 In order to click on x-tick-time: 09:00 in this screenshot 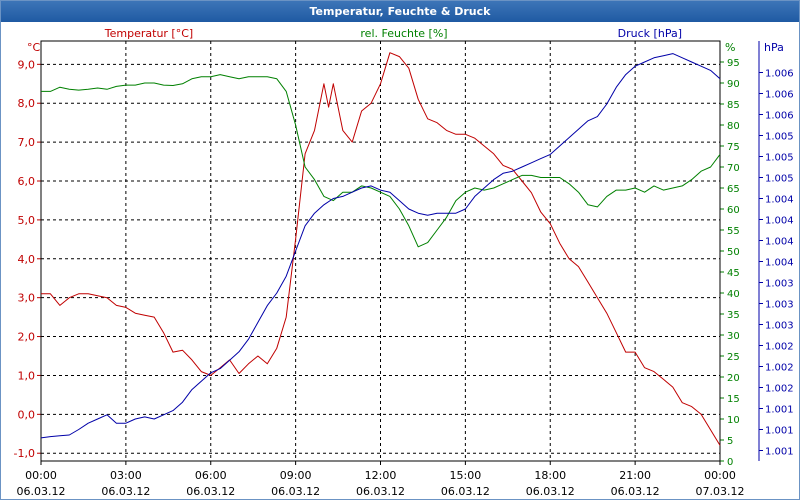, I will do `click(296, 475)`.